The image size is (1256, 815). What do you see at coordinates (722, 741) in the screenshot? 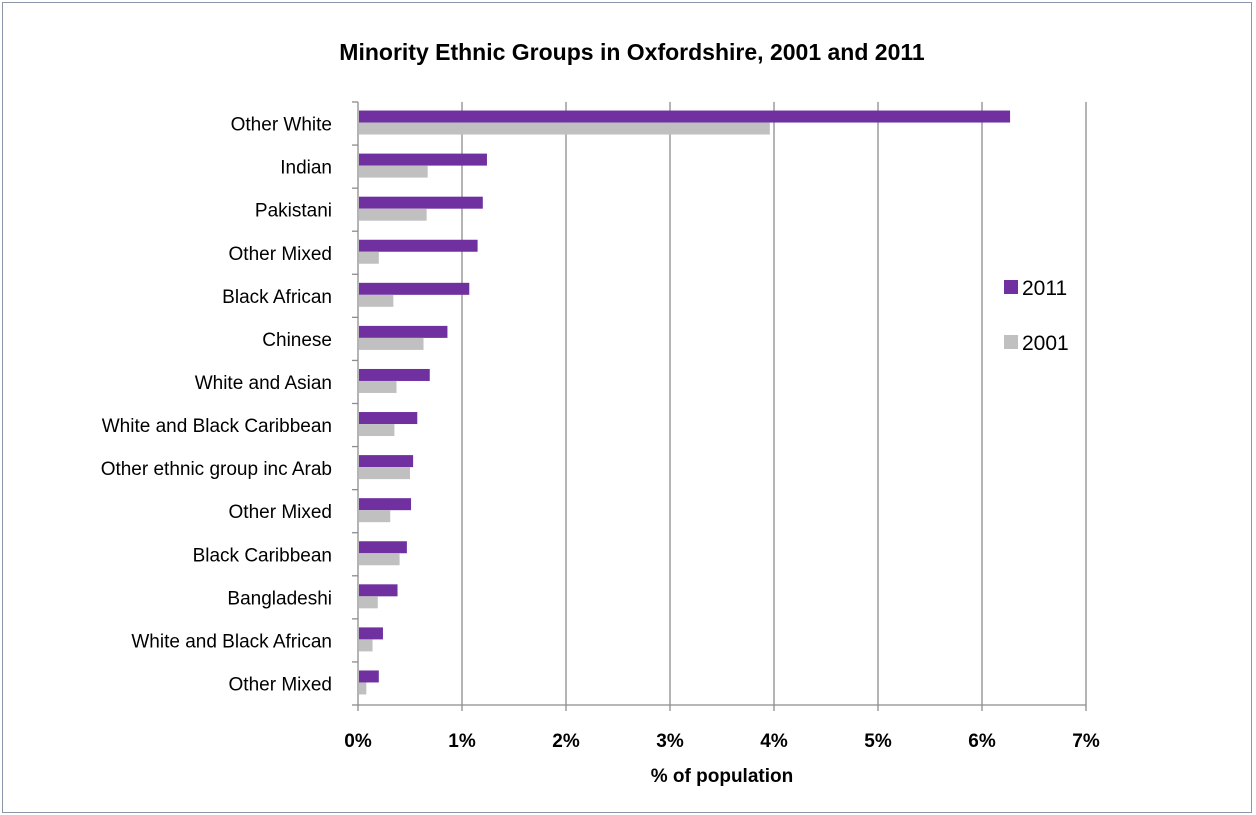
I see `x-tick-labels: 0% 1% 2% 3% 4% 5% 6% 7%` at bounding box center [722, 741].